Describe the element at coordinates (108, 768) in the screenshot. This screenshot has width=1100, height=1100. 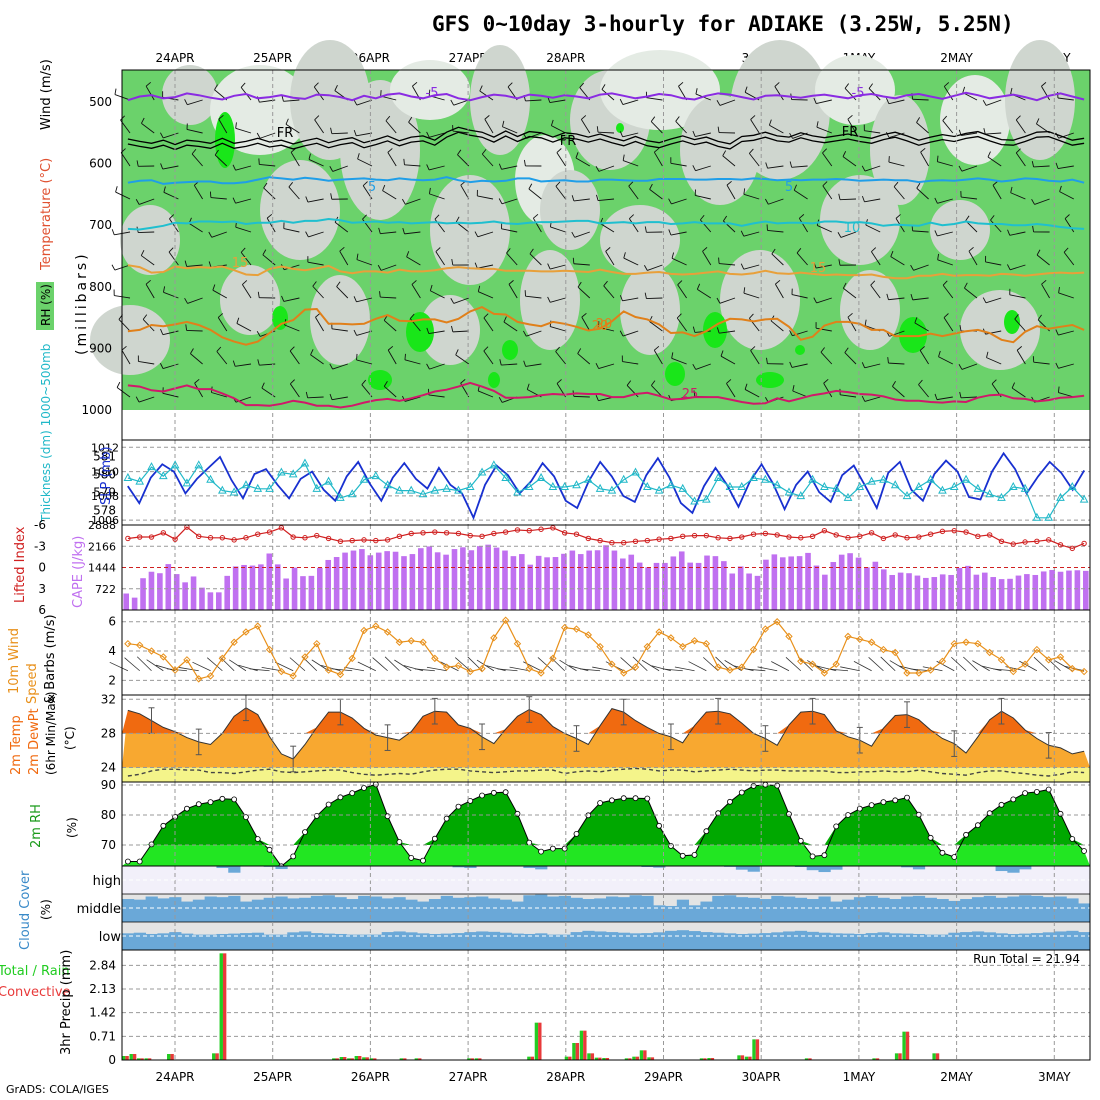
I see `temp-tick-label: 24` at that location.